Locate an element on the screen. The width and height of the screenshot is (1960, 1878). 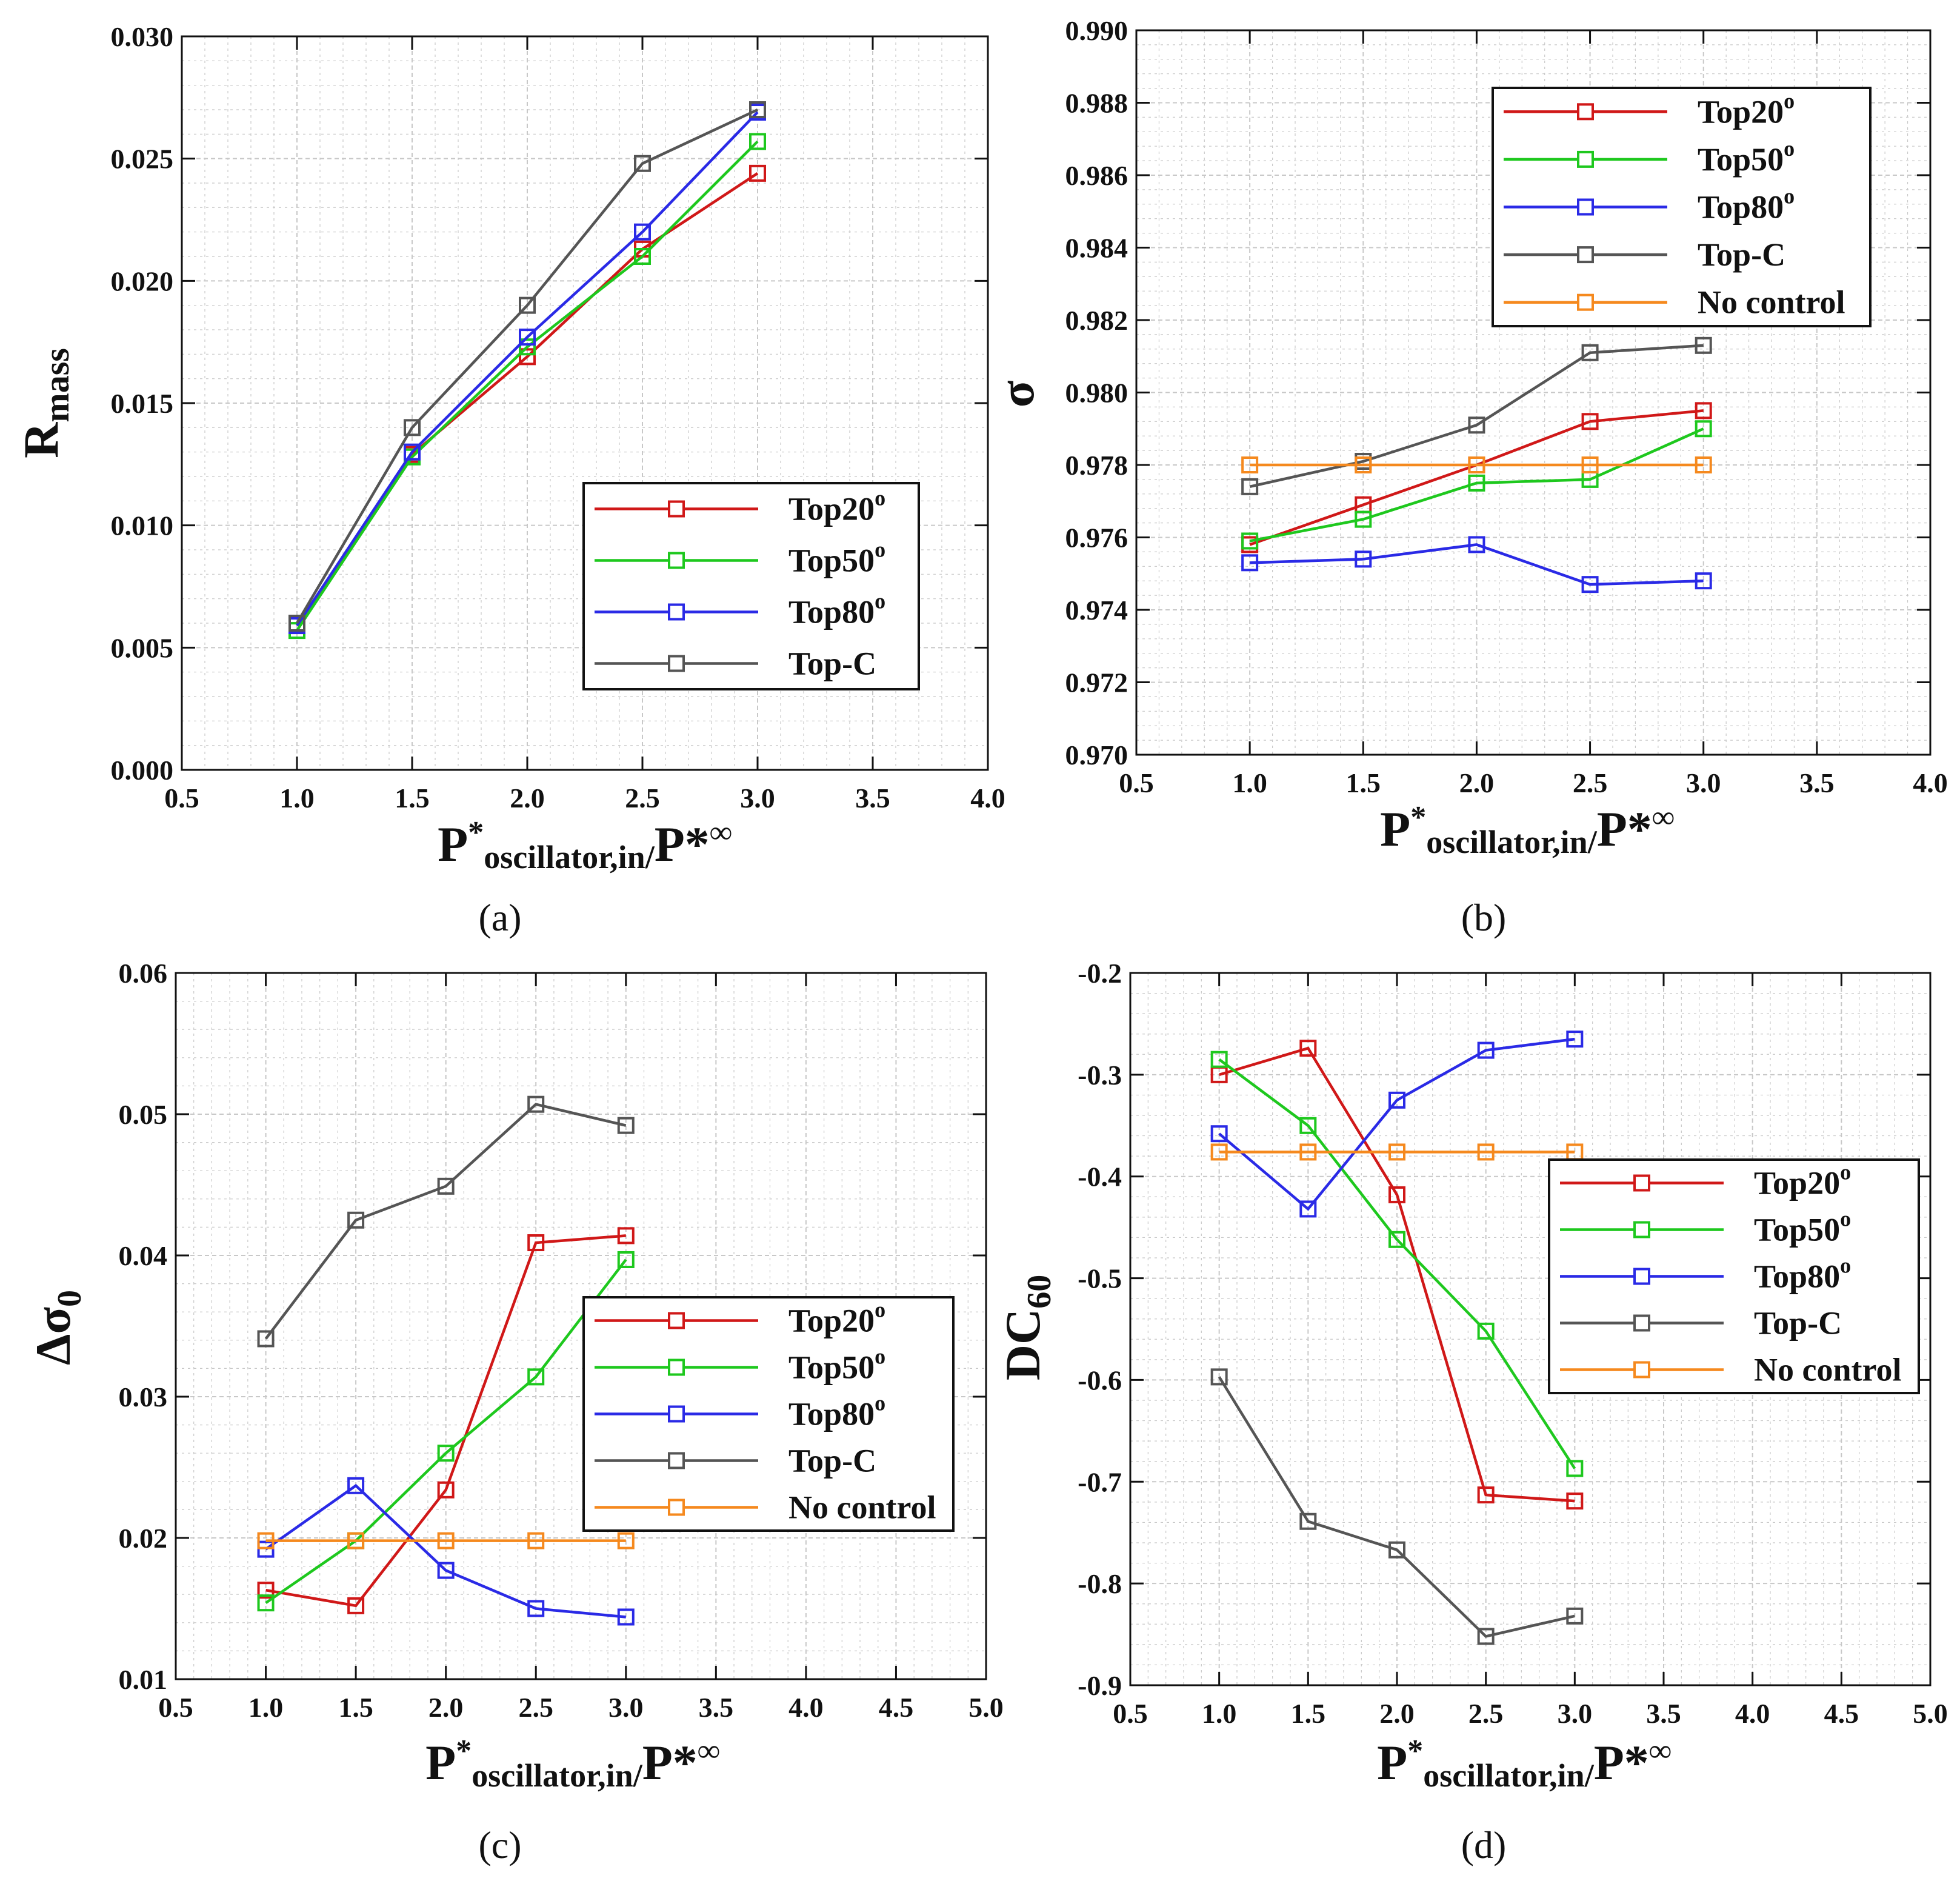
series-group-b is located at coordinates (1476, 465).